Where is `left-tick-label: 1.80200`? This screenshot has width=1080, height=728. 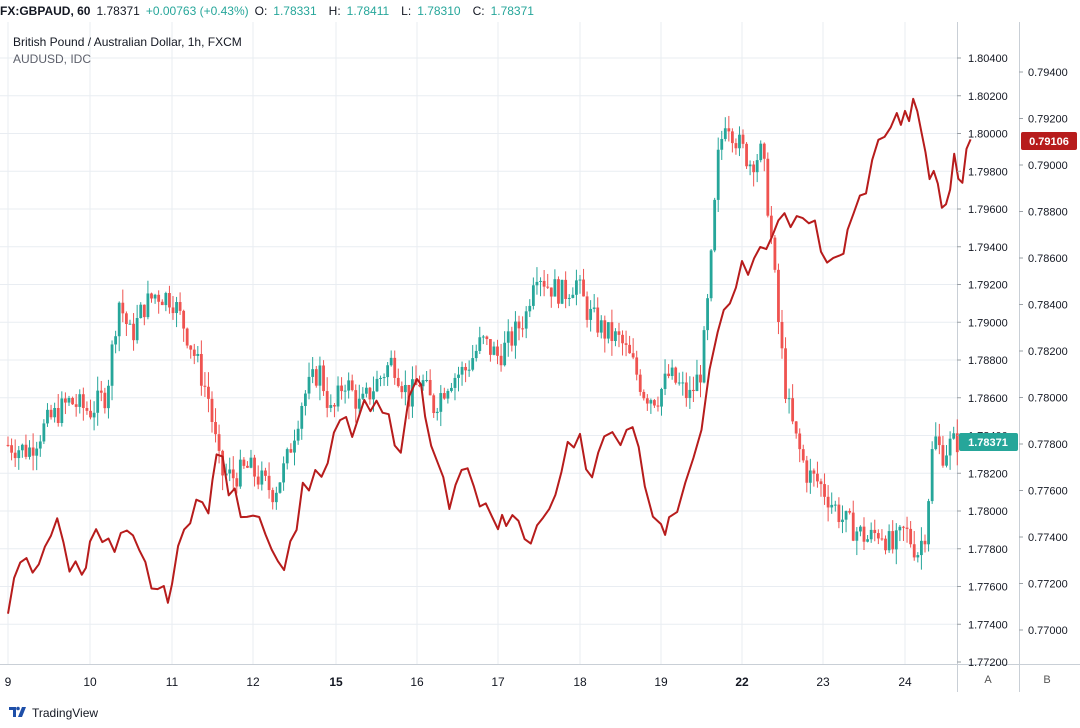 left-tick-label: 1.80200 is located at coordinates (988, 97).